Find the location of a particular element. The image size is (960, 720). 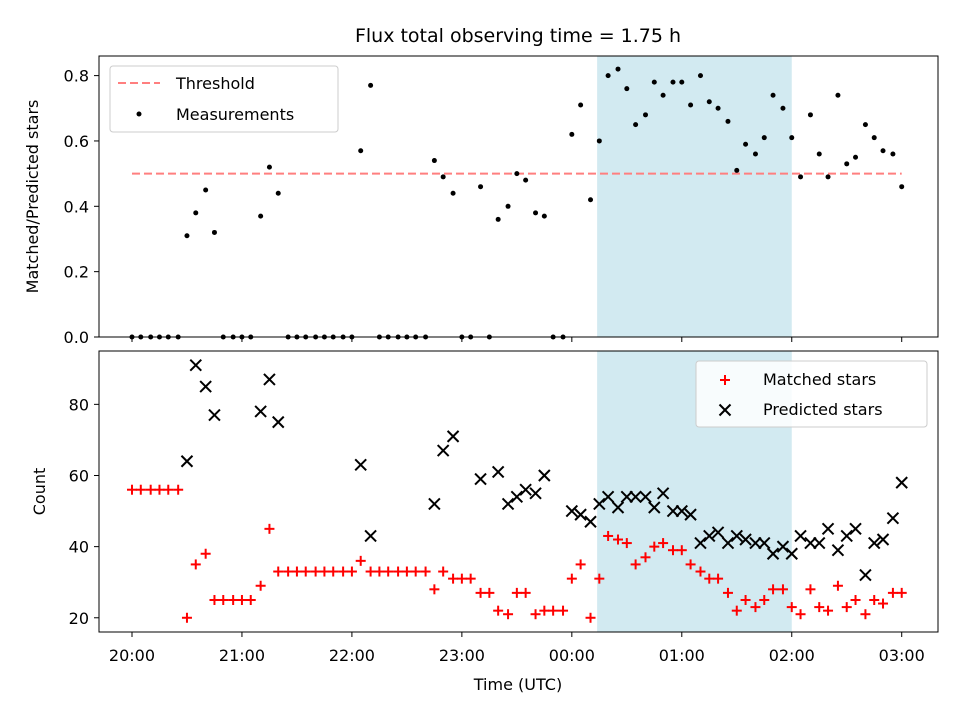

x-tick-label: 00:00 is located at coordinates (572, 655).